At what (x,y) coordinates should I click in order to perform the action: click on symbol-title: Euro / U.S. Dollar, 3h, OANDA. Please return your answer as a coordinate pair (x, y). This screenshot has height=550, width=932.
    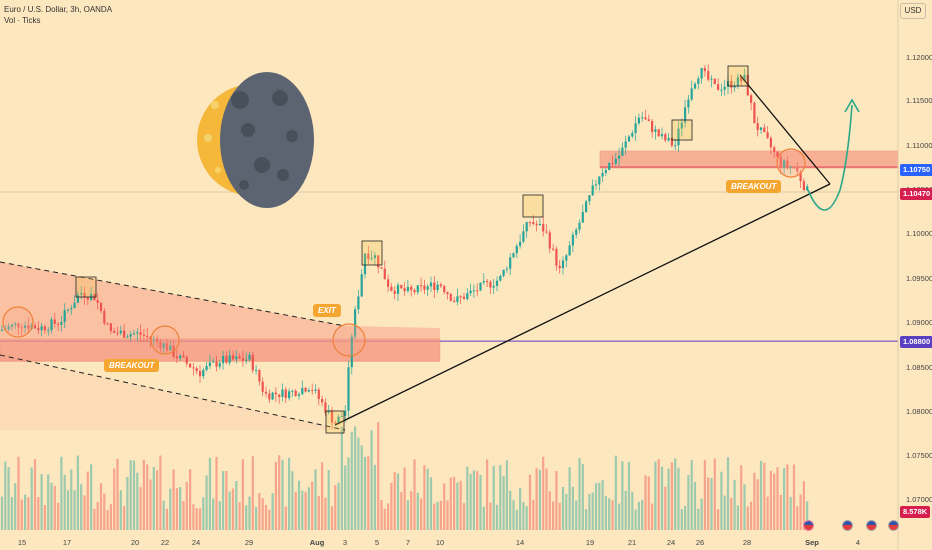
    Looking at the image, I should click on (58, 9).